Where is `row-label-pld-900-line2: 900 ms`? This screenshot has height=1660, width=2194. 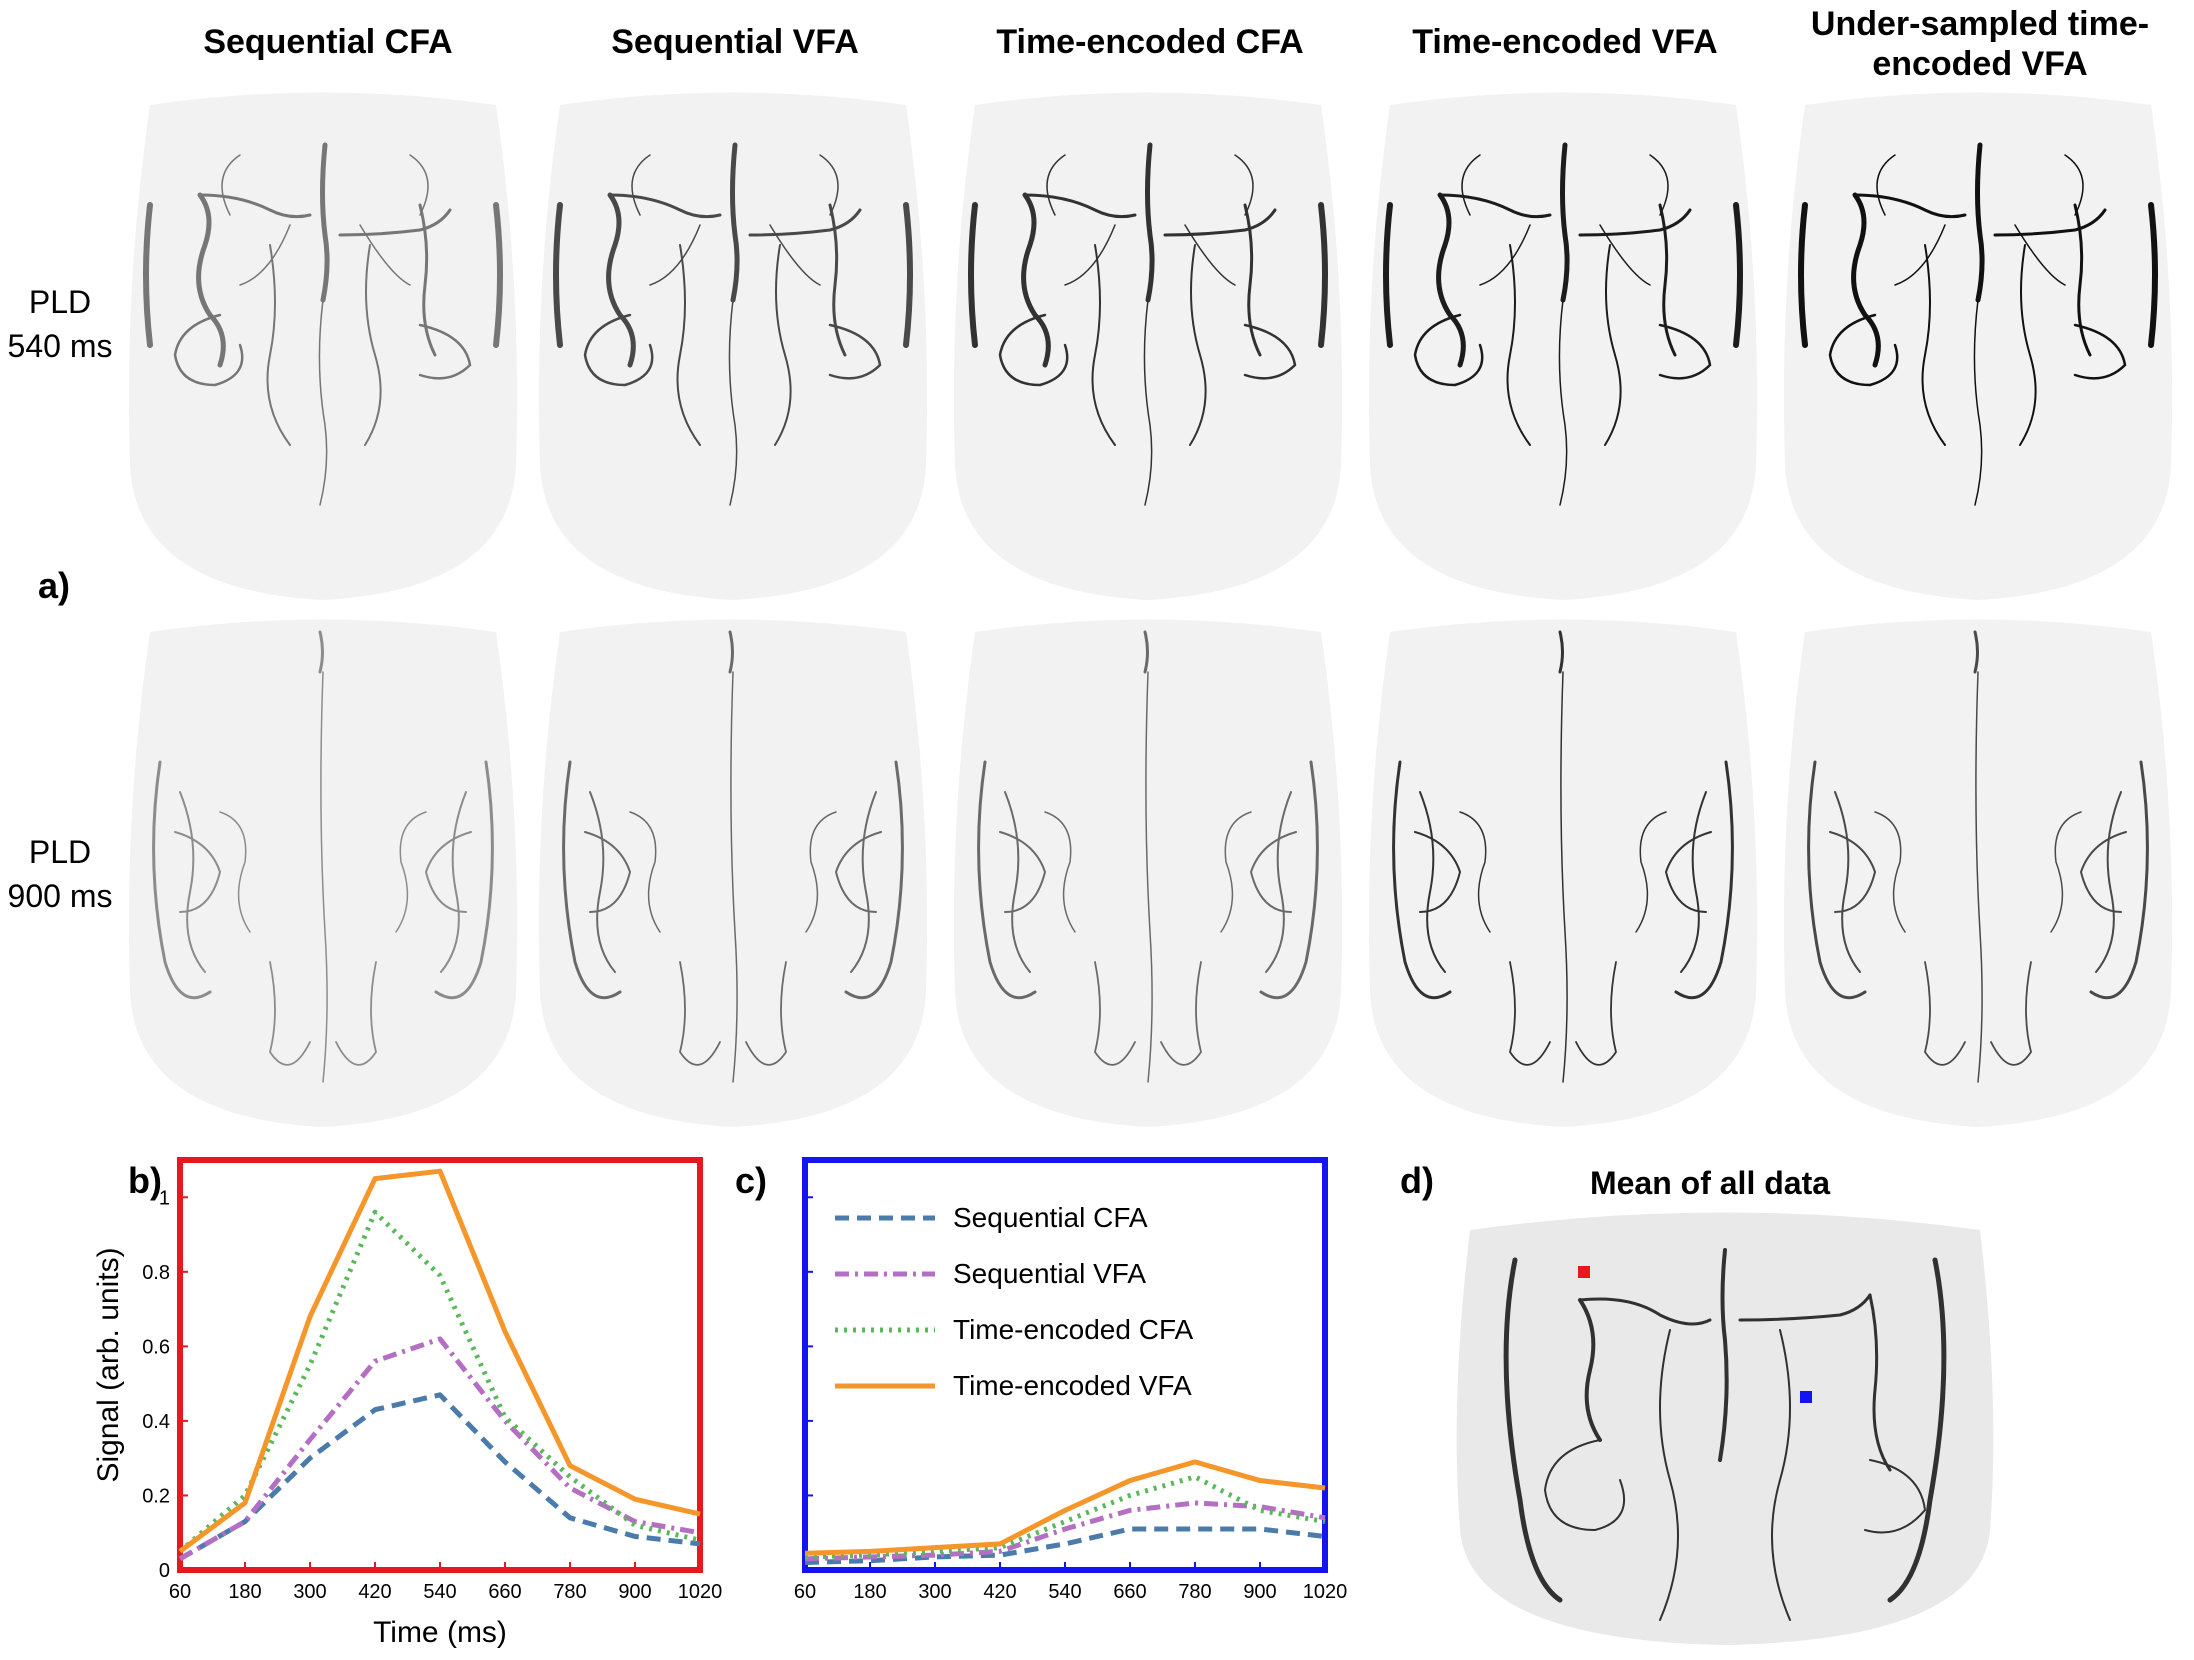
row-label-pld-900-line2: 900 ms is located at coordinates (60, 896).